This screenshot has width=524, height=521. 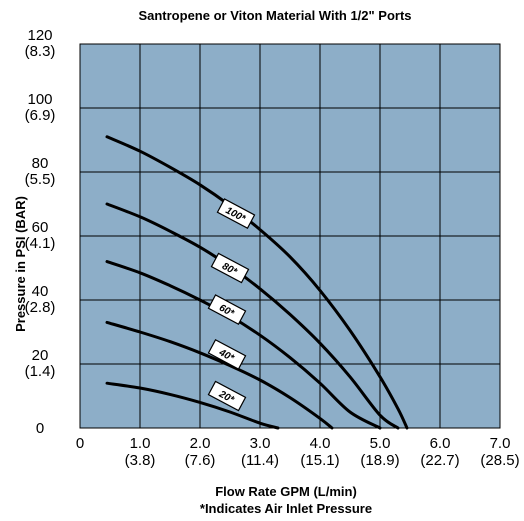 What do you see at coordinates (40, 115) in the screenshot?
I see `y-tick-sublabel: (6.9)` at bounding box center [40, 115].